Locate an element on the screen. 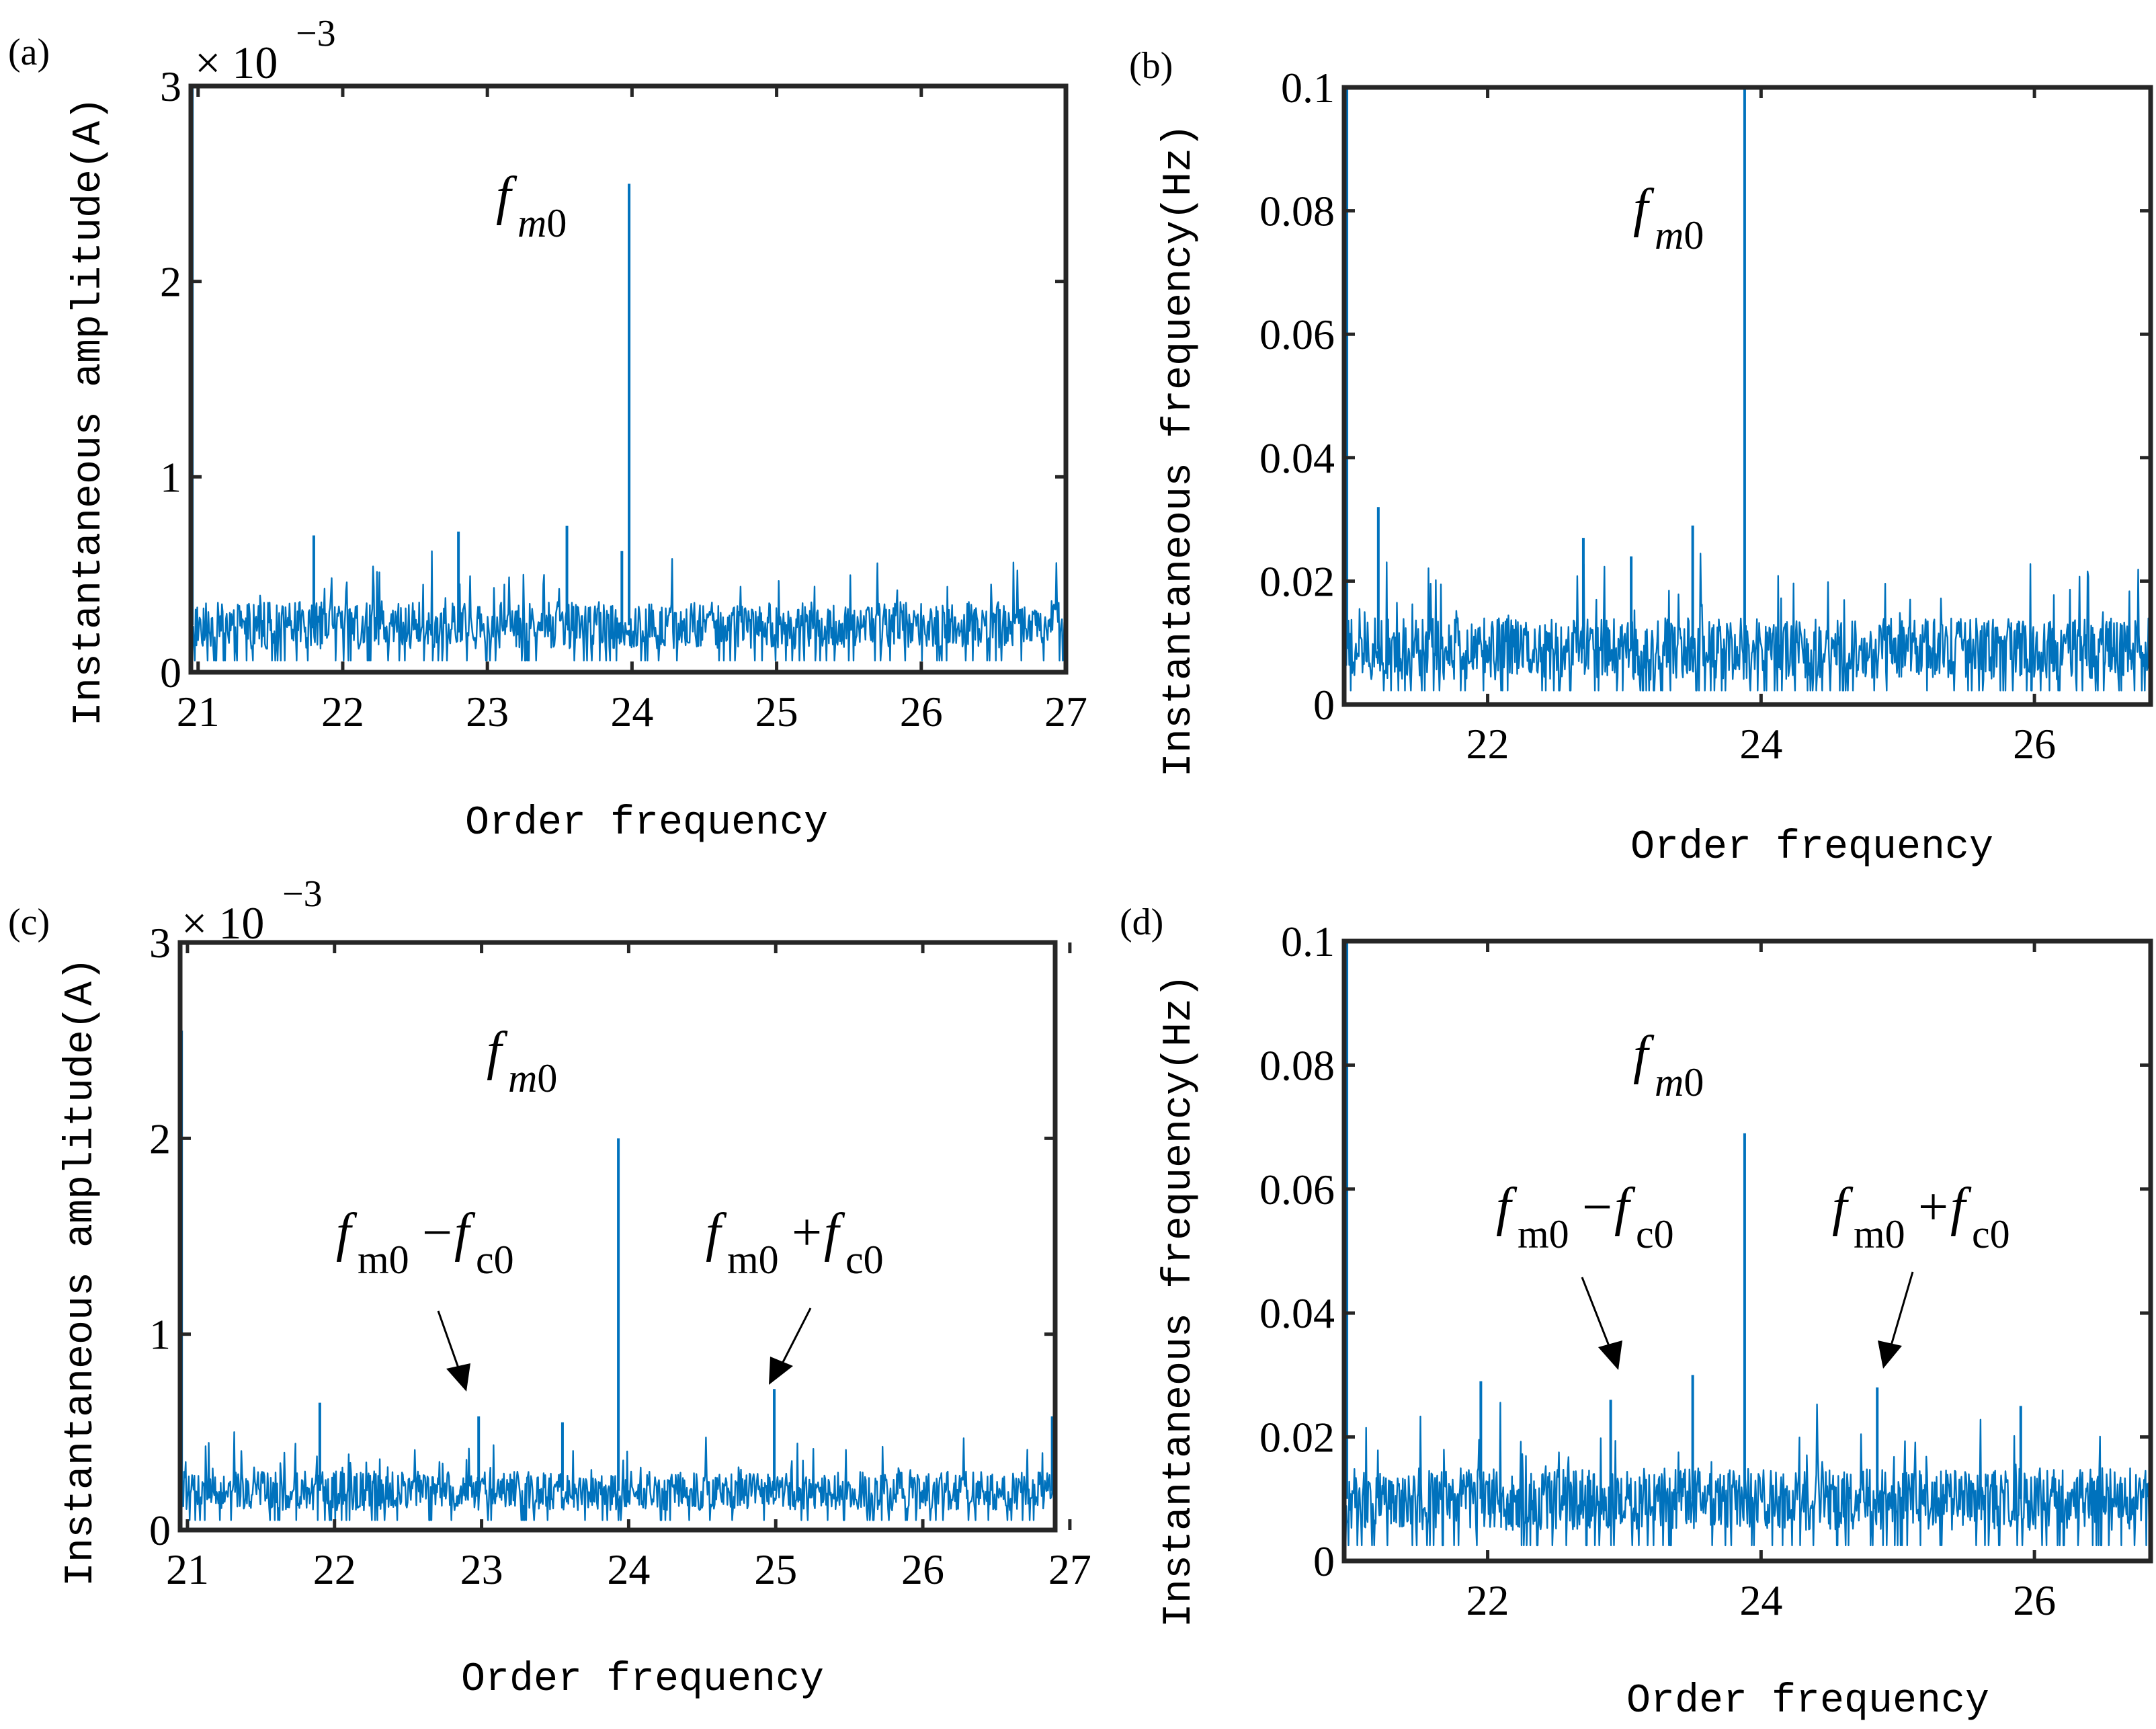 This screenshot has width=2156, height=1729. panel-label: (b) is located at coordinates (1151, 66).